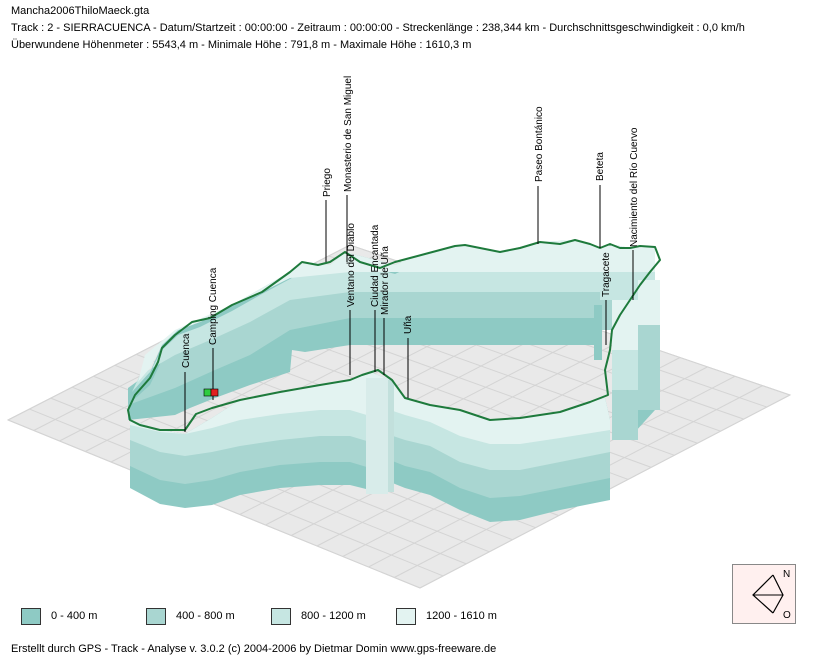 Image resolution: width=832 pixels, height=664 pixels. I want to click on end-marker, so click(214, 392).